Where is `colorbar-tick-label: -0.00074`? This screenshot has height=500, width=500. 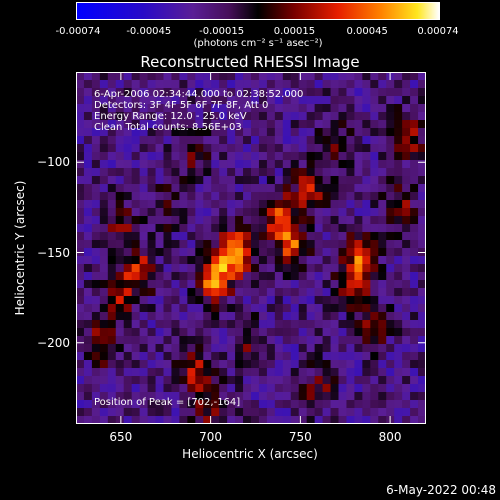 colorbar-tick-label: -0.00074 is located at coordinates (78, 31).